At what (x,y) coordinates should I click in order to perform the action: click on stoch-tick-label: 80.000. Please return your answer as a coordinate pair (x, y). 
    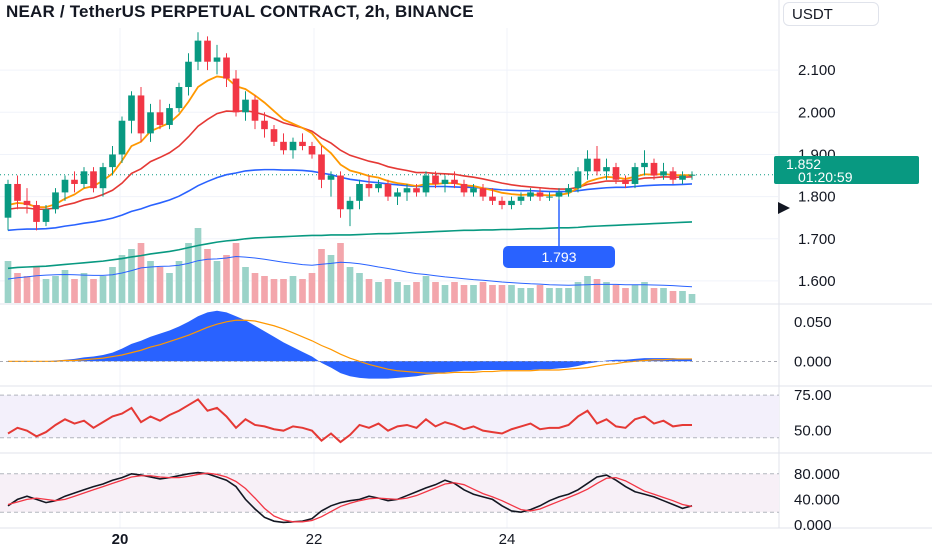
    Looking at the image, I should click on (817, 474).